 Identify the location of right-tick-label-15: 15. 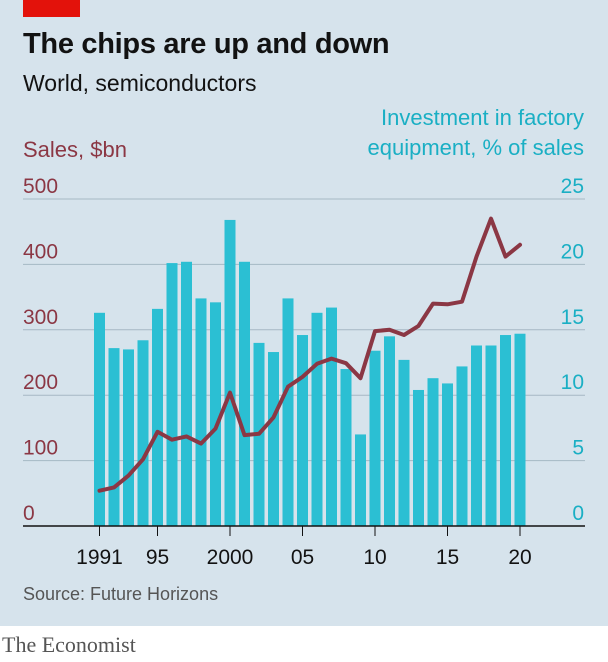
(572, 317).